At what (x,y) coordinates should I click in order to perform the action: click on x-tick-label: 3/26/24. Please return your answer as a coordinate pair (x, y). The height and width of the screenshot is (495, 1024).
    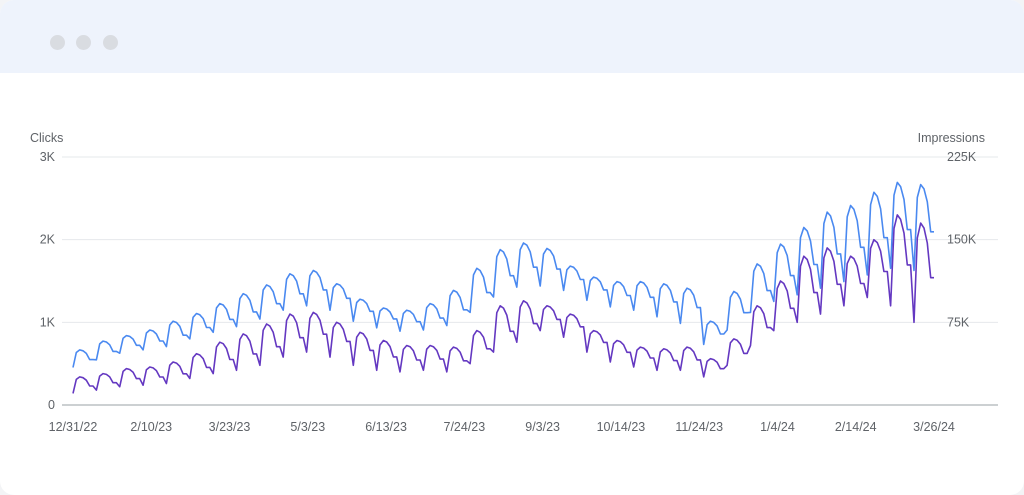
    Looking at the image, I should click on (934, 427).